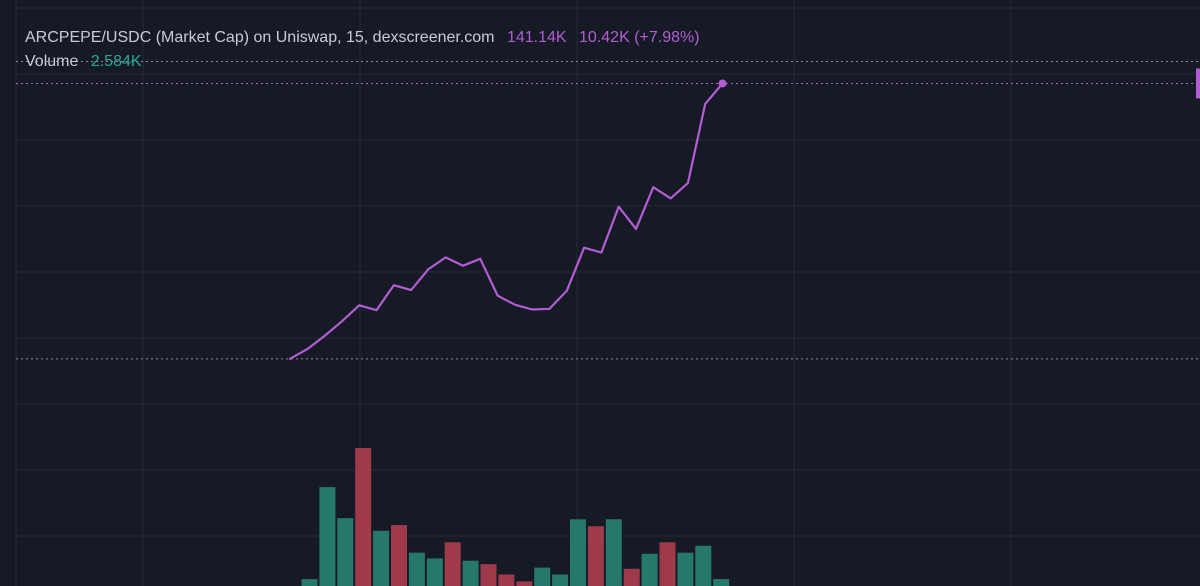  What do you see at coordinates (722, 83) in the screenshot?
I see `last-point-dot` at bounding box center [722, 83].